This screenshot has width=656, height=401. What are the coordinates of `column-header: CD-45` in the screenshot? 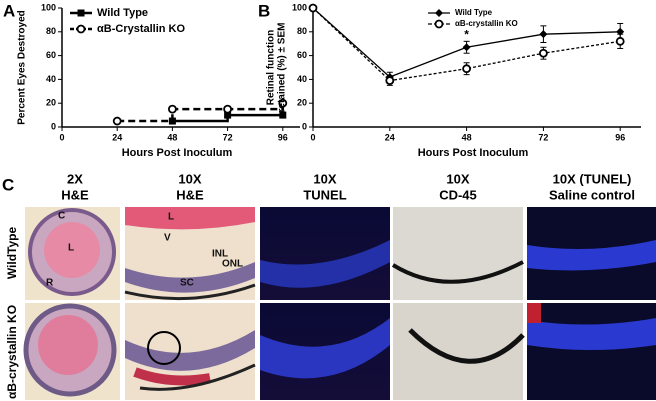 It's located at (458, 194).